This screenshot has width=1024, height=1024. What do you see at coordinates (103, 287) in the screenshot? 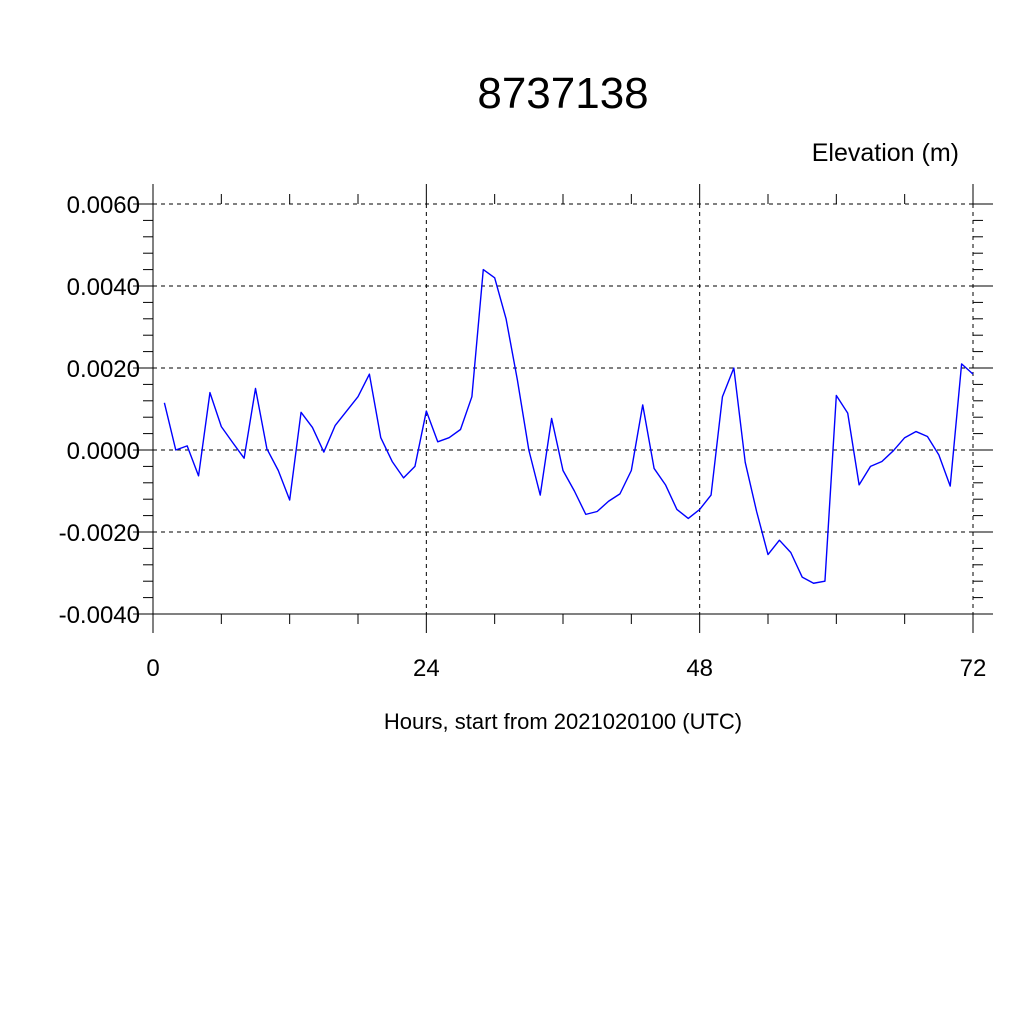
I see `y-tick-label: 0.0040` at bounding box center [103, 287].